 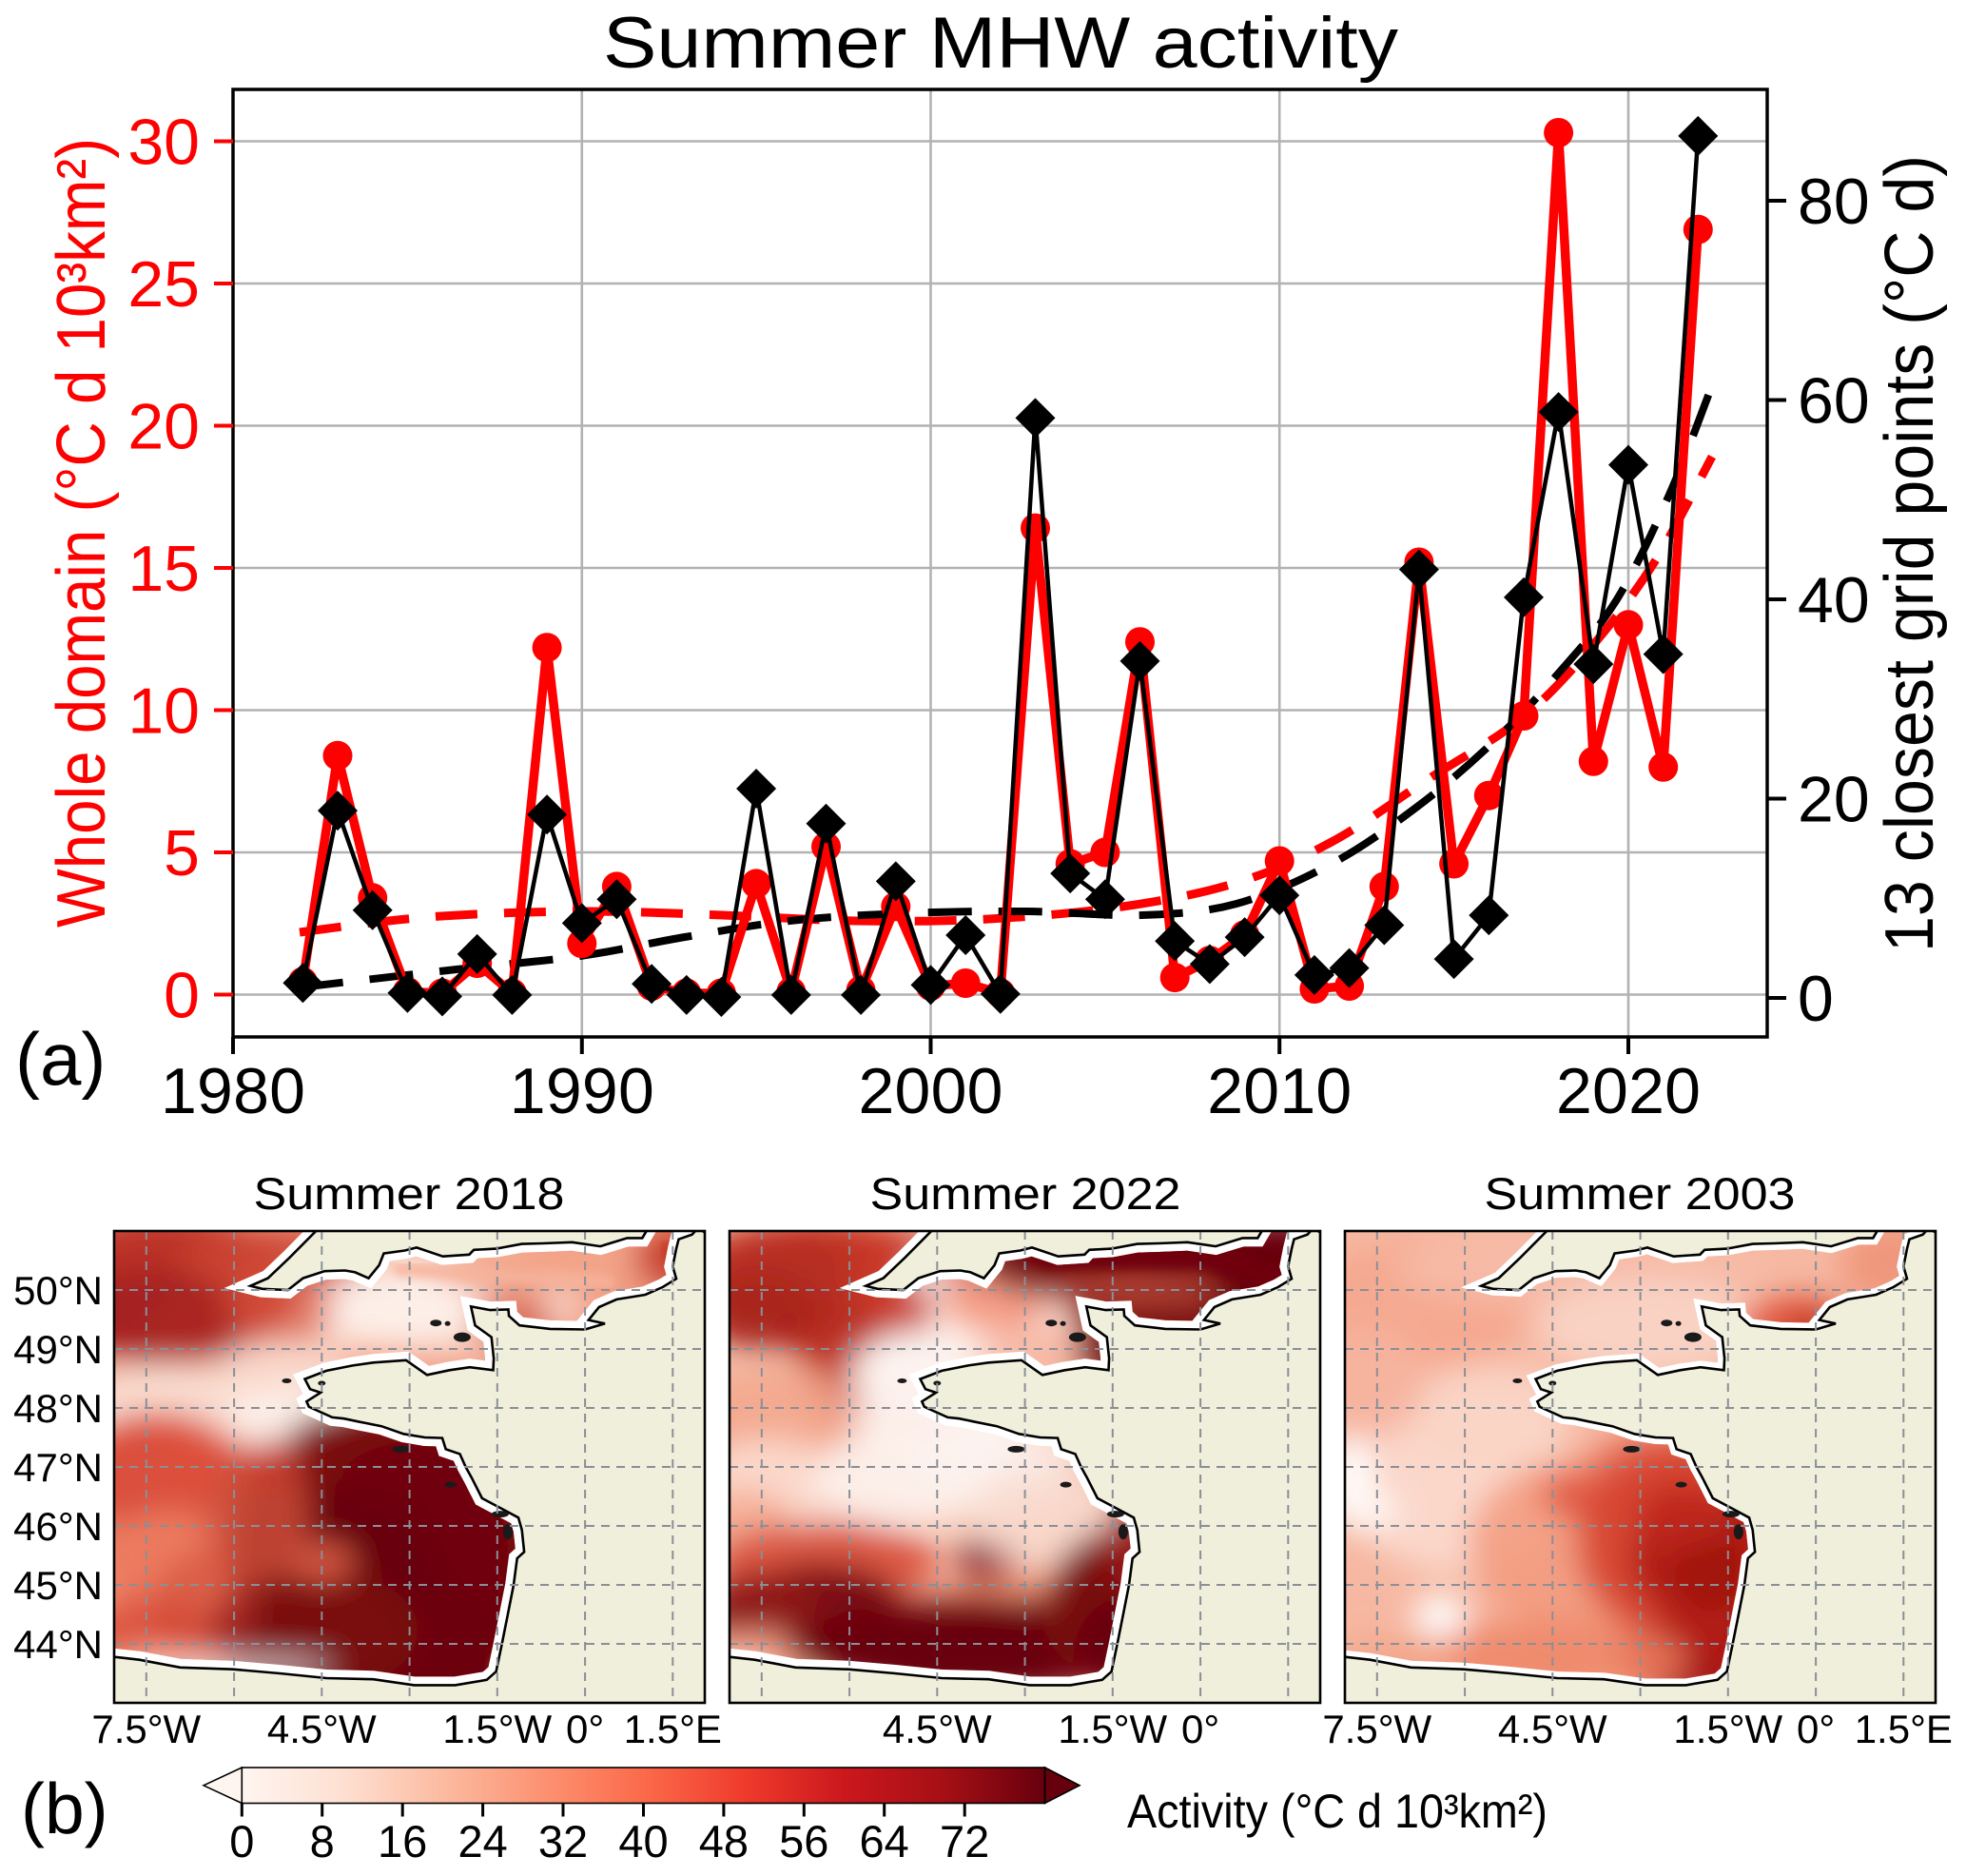 I want to click on svg-text: Summer MHW activity, so click(x=1000, y=43).